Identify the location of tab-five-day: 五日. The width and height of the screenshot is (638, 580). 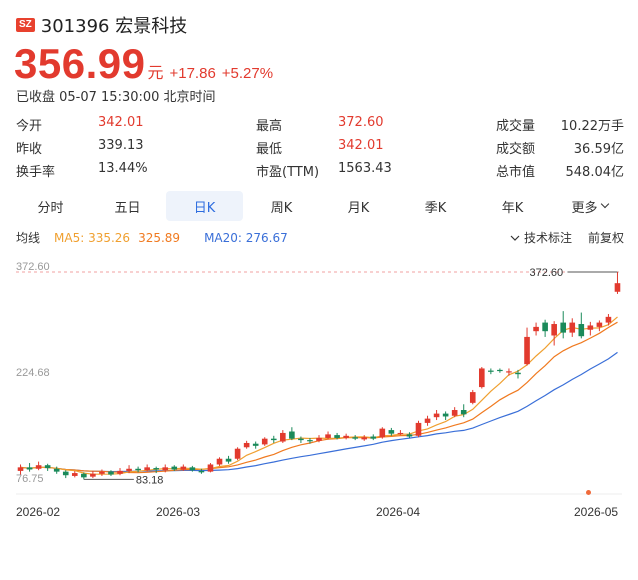
(127, 206).